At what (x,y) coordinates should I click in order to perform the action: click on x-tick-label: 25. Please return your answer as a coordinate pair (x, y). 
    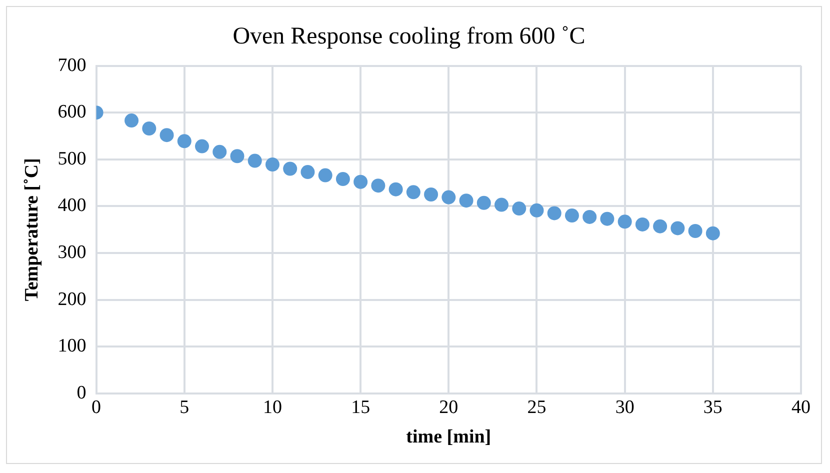
    Looking at the image, I should click on (536, 407).